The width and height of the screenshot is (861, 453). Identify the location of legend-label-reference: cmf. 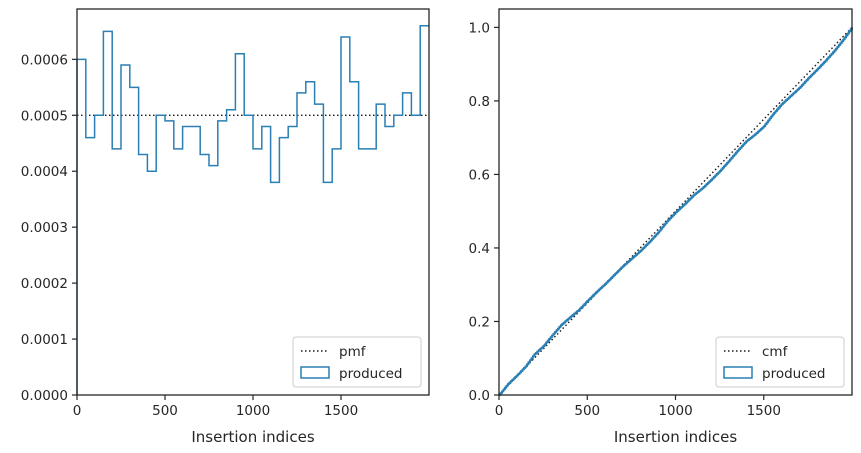
(775, 352).